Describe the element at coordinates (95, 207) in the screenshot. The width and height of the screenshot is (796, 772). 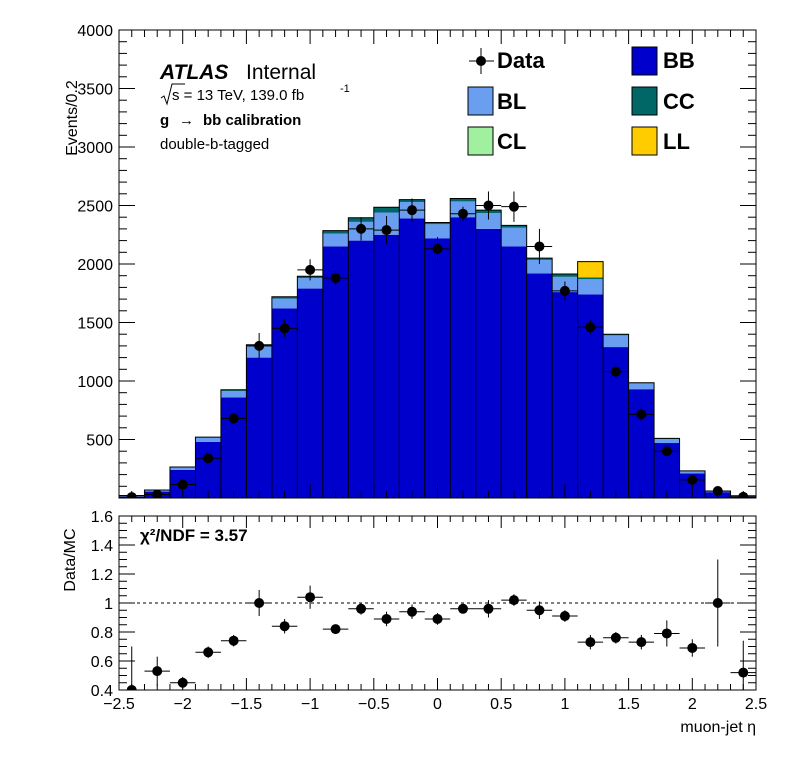
I see `main-ytick-label: 2500` at that location.